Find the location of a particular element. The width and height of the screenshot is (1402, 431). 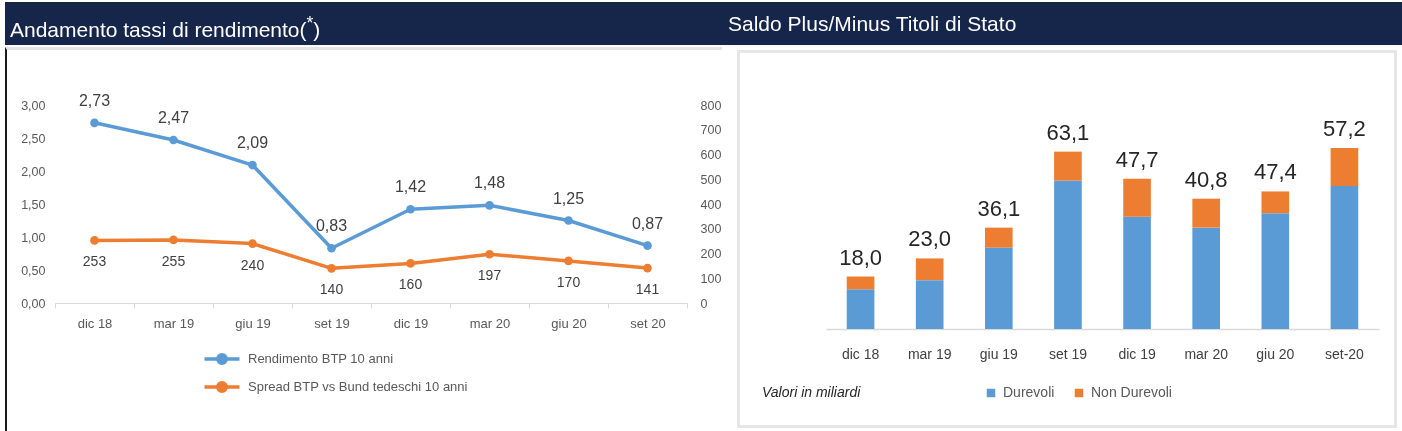

y2-tick-label: 400 is located at coordinates (711, 204).